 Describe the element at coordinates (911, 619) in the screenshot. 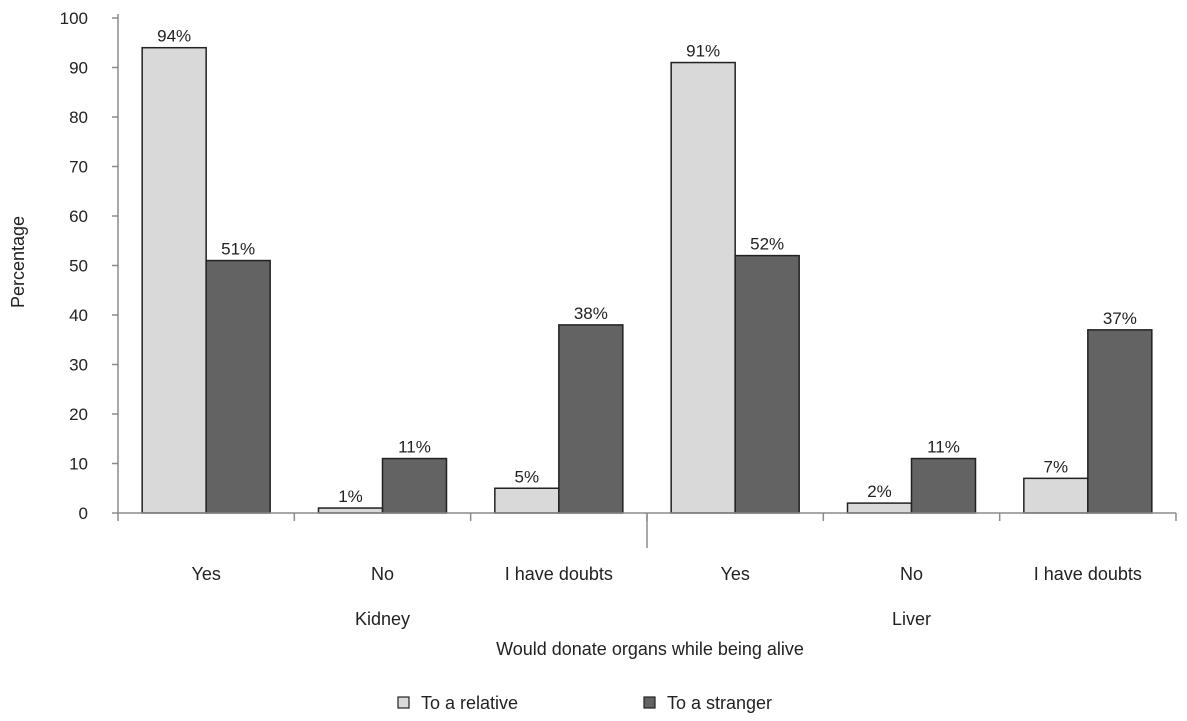

I see `group-label: Liver` at that location.